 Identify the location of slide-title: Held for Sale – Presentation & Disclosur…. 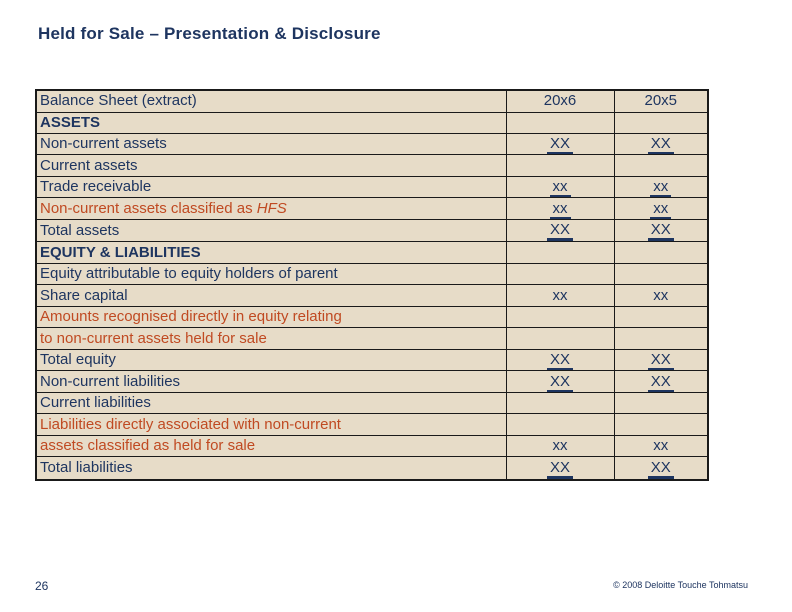
(209, 33).